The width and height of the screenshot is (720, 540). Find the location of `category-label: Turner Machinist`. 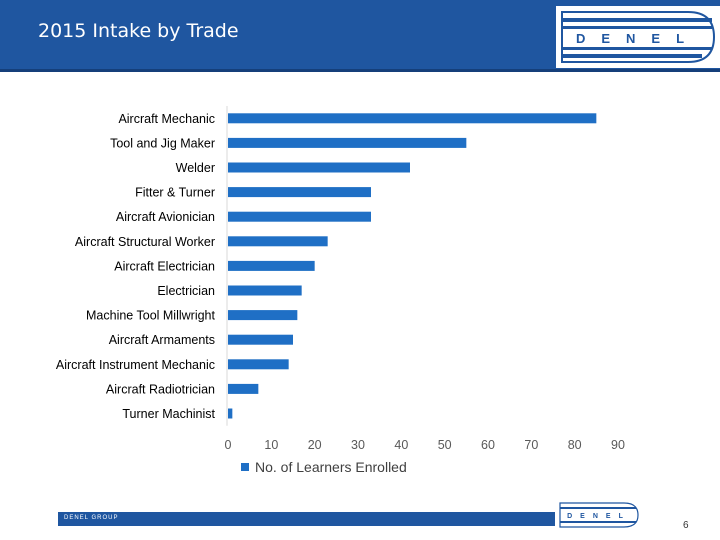

category-label: Turner Machinist is located at coordinates (168, 414).